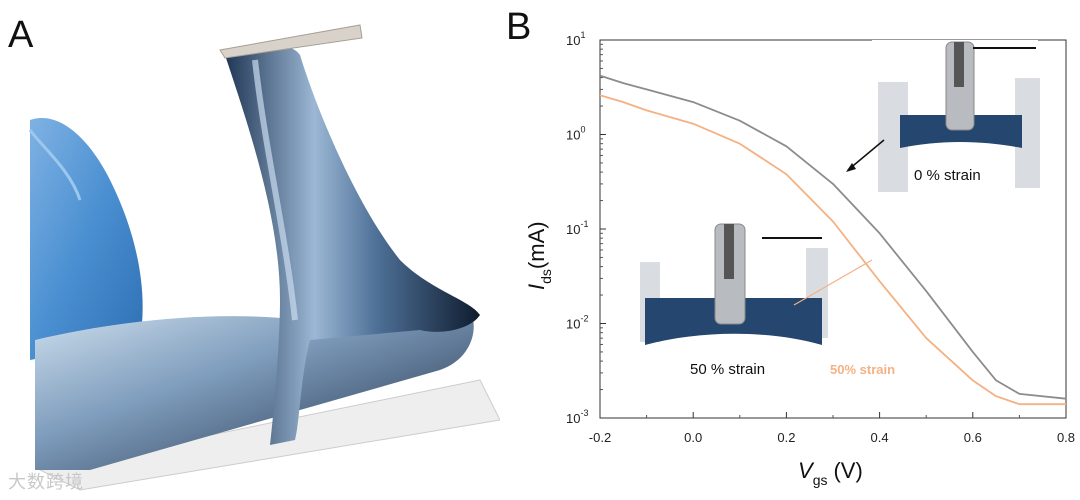  What do you see at coordinates (973, 437) in the screenshot?
I see `x-tick-label: 0.6` at bounding box center [973, 437].